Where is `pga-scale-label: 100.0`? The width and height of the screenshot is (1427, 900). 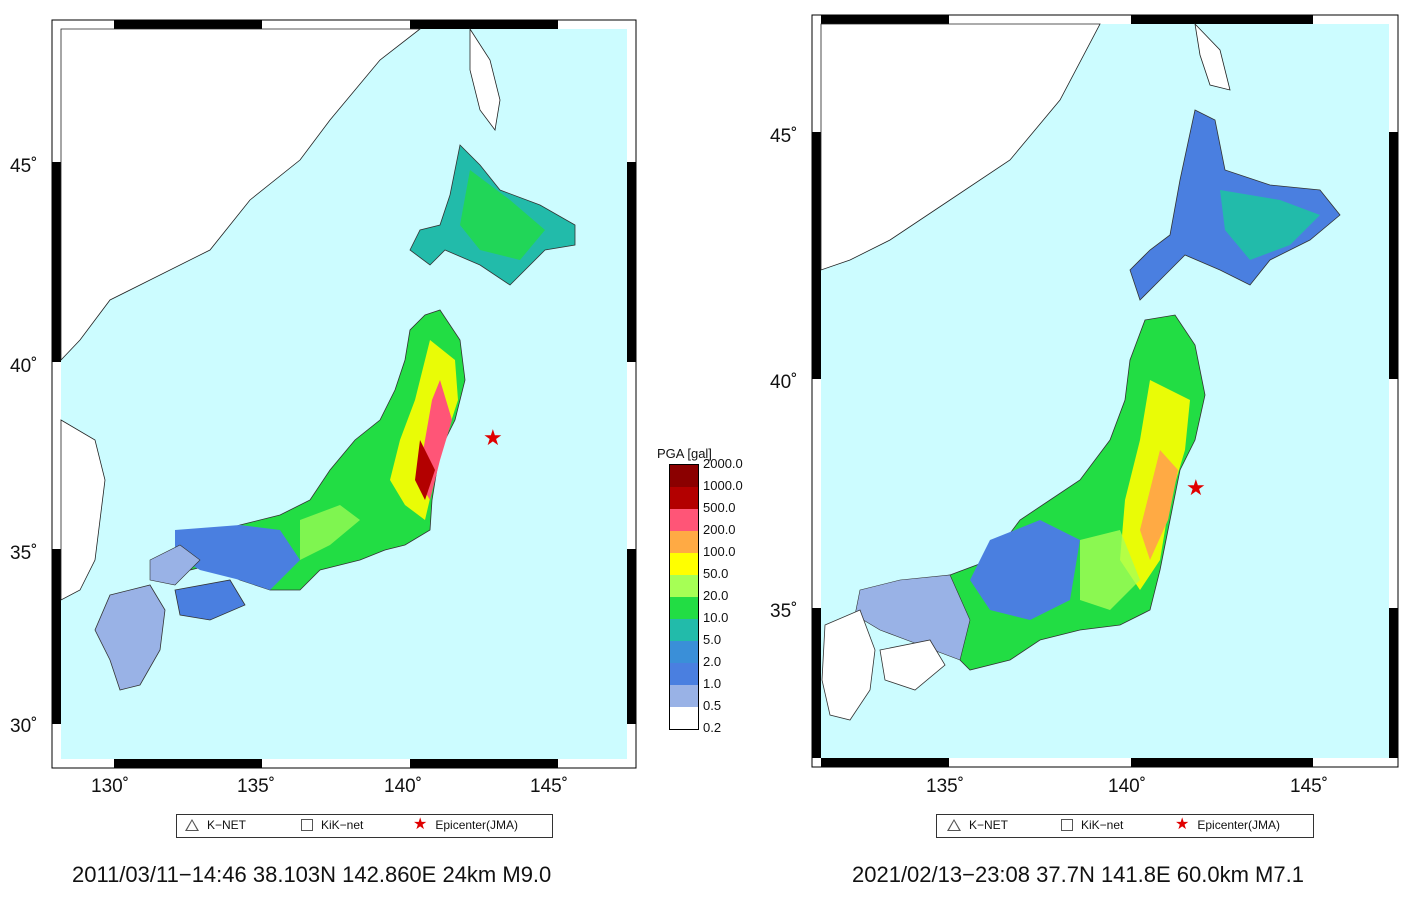
pga-scale-label: 100.0 is located at coordinates (719, 551).